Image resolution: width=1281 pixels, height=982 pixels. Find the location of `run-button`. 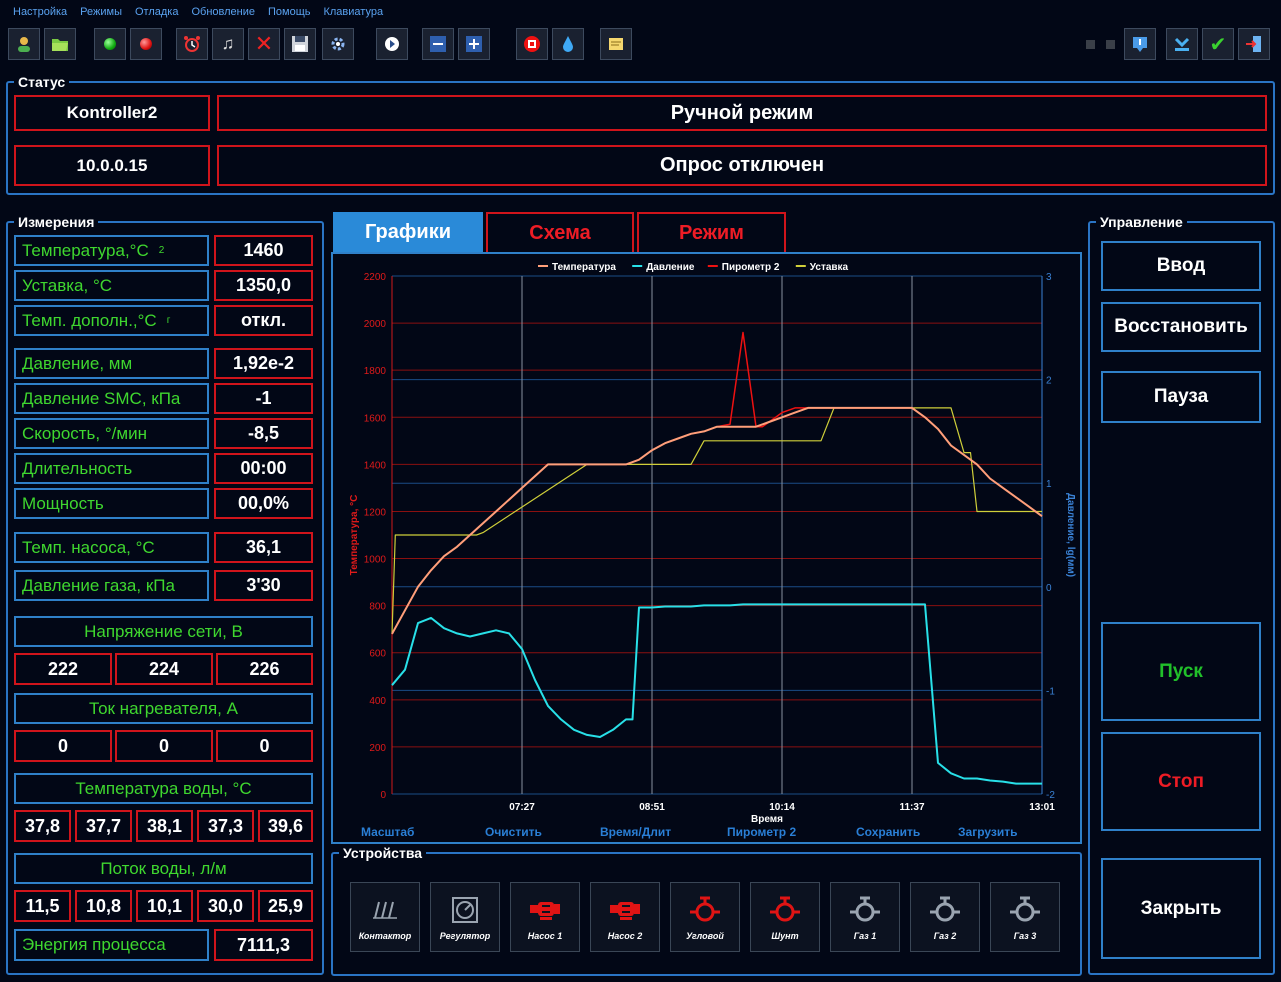

run-button is located at coordinates (392, 44).